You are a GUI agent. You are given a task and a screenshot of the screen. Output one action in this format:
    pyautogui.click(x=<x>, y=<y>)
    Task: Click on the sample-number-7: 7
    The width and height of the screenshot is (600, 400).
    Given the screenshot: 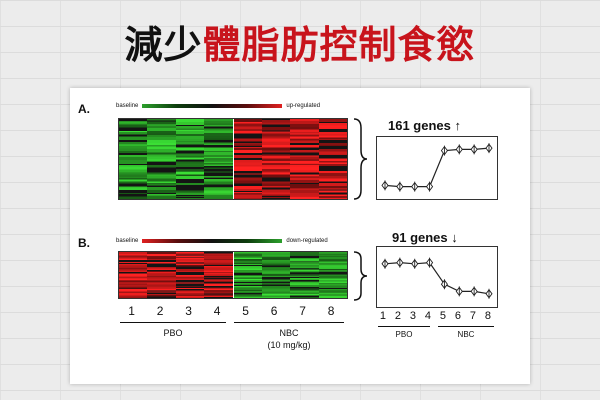 What is the action you would take?
    pyautogui.click(x=302, y=311)
    